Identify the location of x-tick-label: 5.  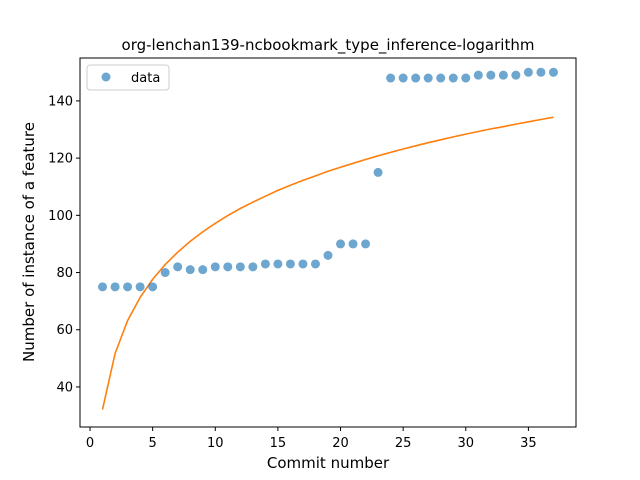
(153, 443).